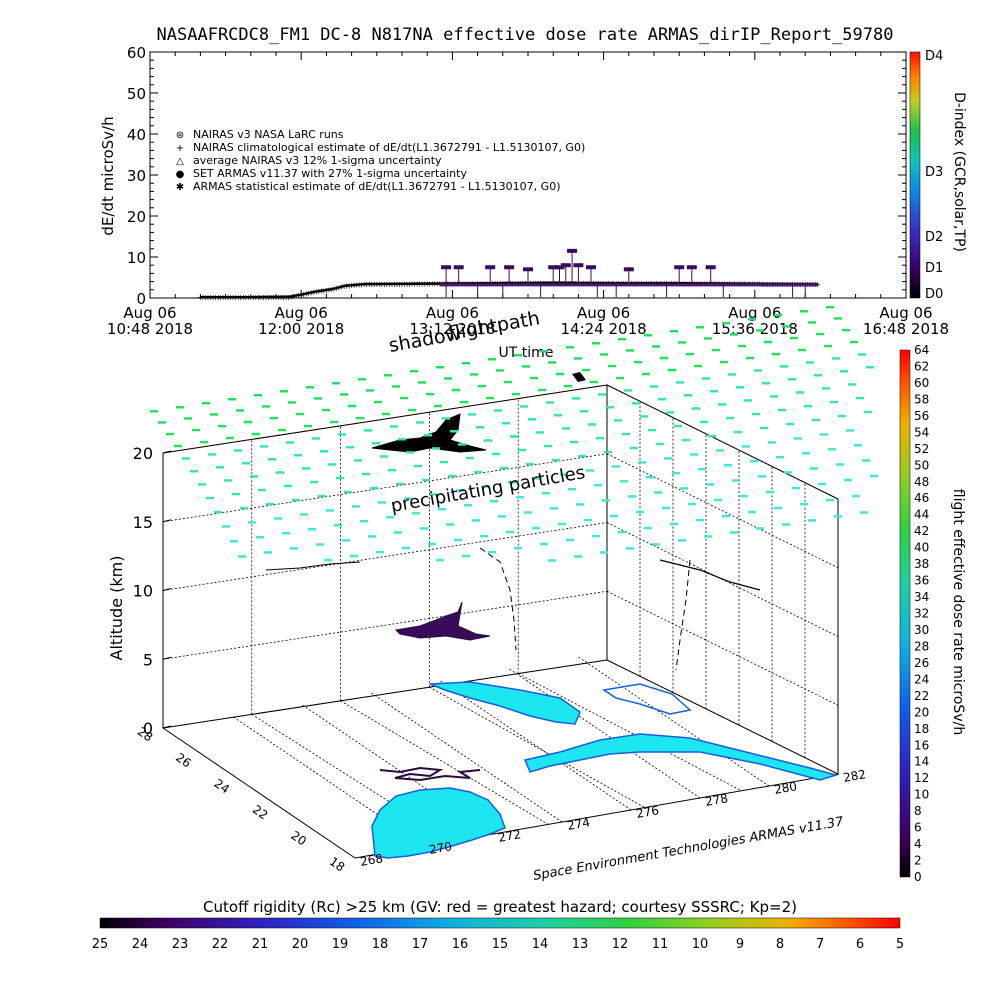 This screenshot has height=1000, width=1000. What do you see at coordinates (722, 511) in the screenshot?
I see `wall-grid-line` at bounding box center [722, 511].